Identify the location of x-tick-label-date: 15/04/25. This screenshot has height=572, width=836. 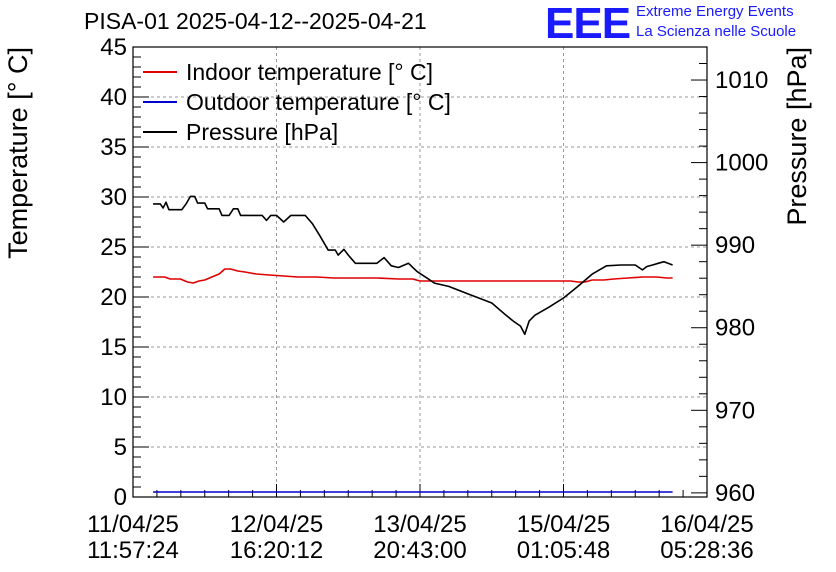
(563, 524).